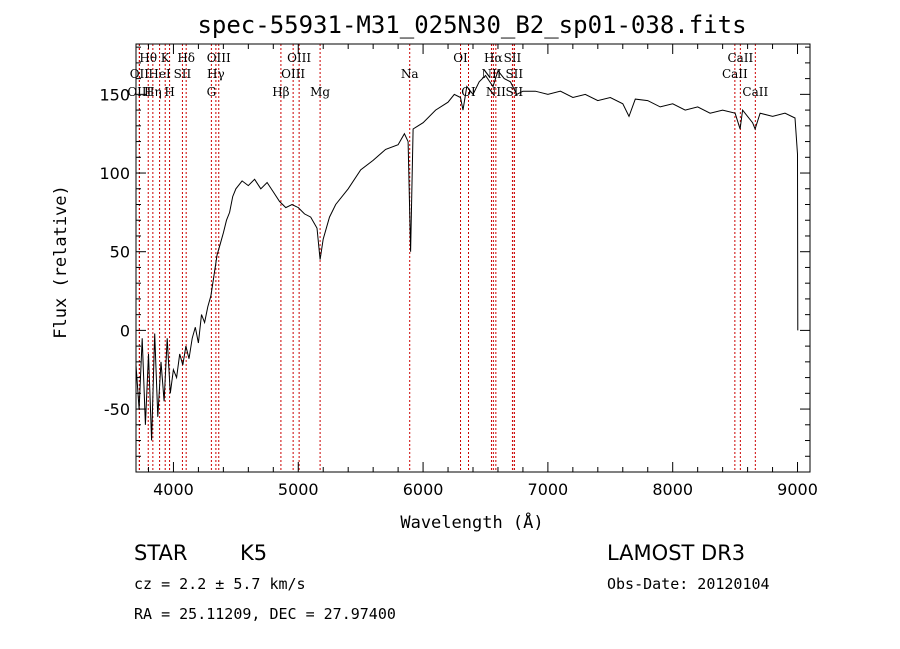 The image size is (900, 649). I want to click on spectral-line-label: K, so click(166, 58).